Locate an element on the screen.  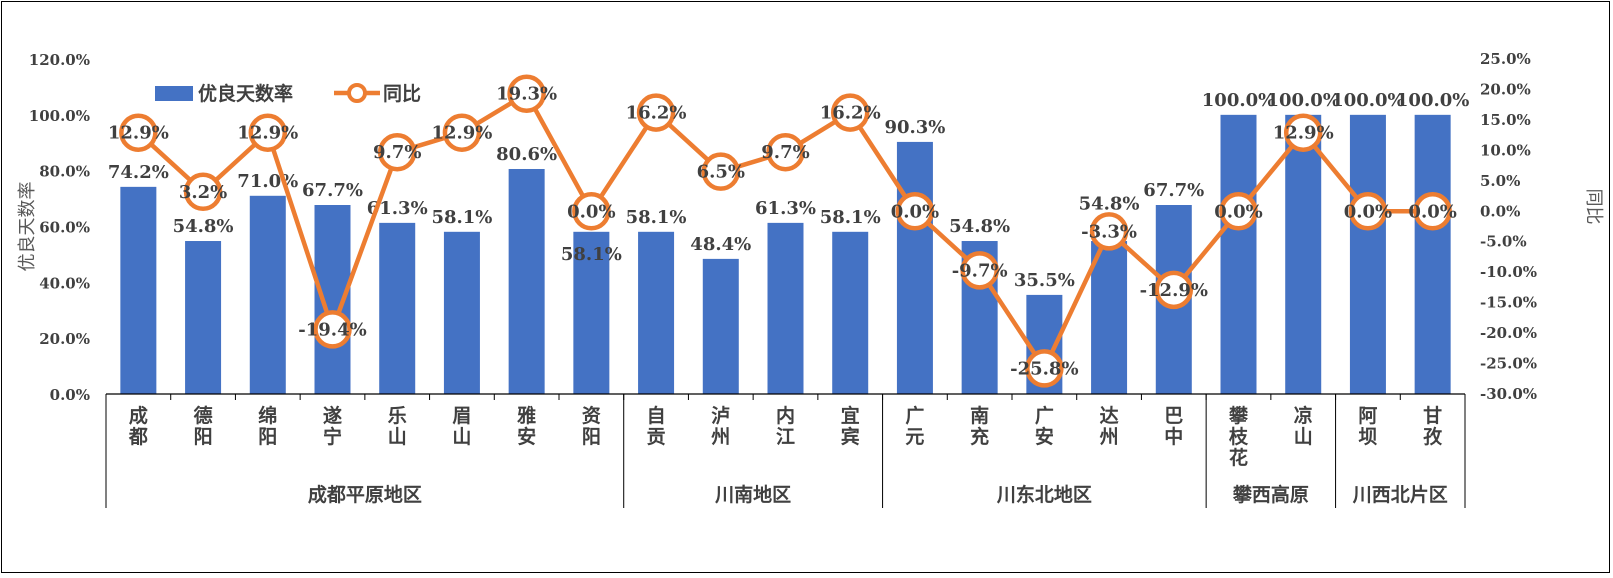
line-label-19: 12.9% is located at coordinates (1303, 133).